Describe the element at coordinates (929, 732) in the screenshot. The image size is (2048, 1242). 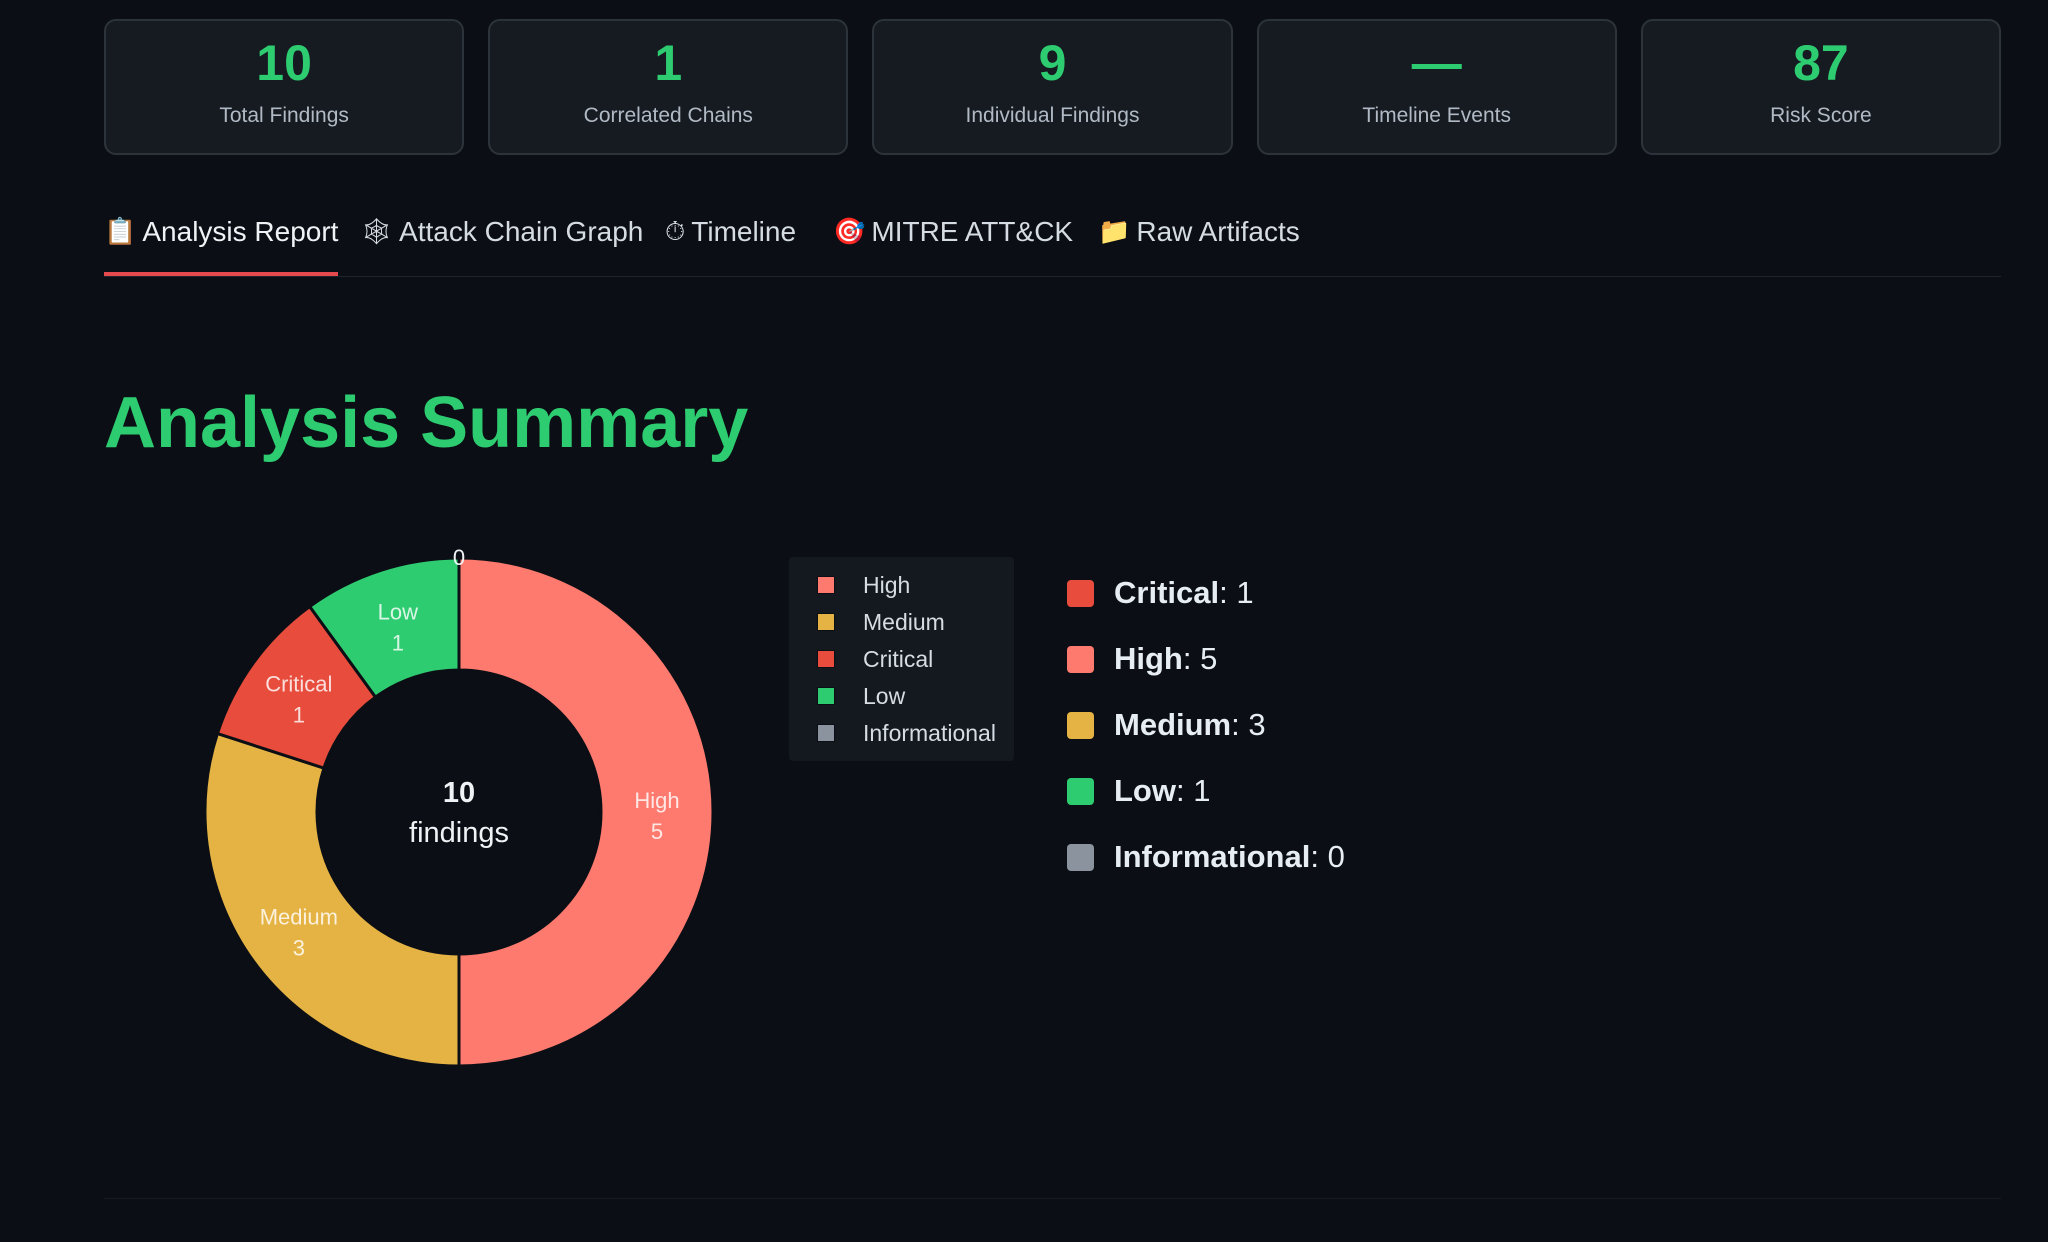
I see `legend-label: Informational` at that location.